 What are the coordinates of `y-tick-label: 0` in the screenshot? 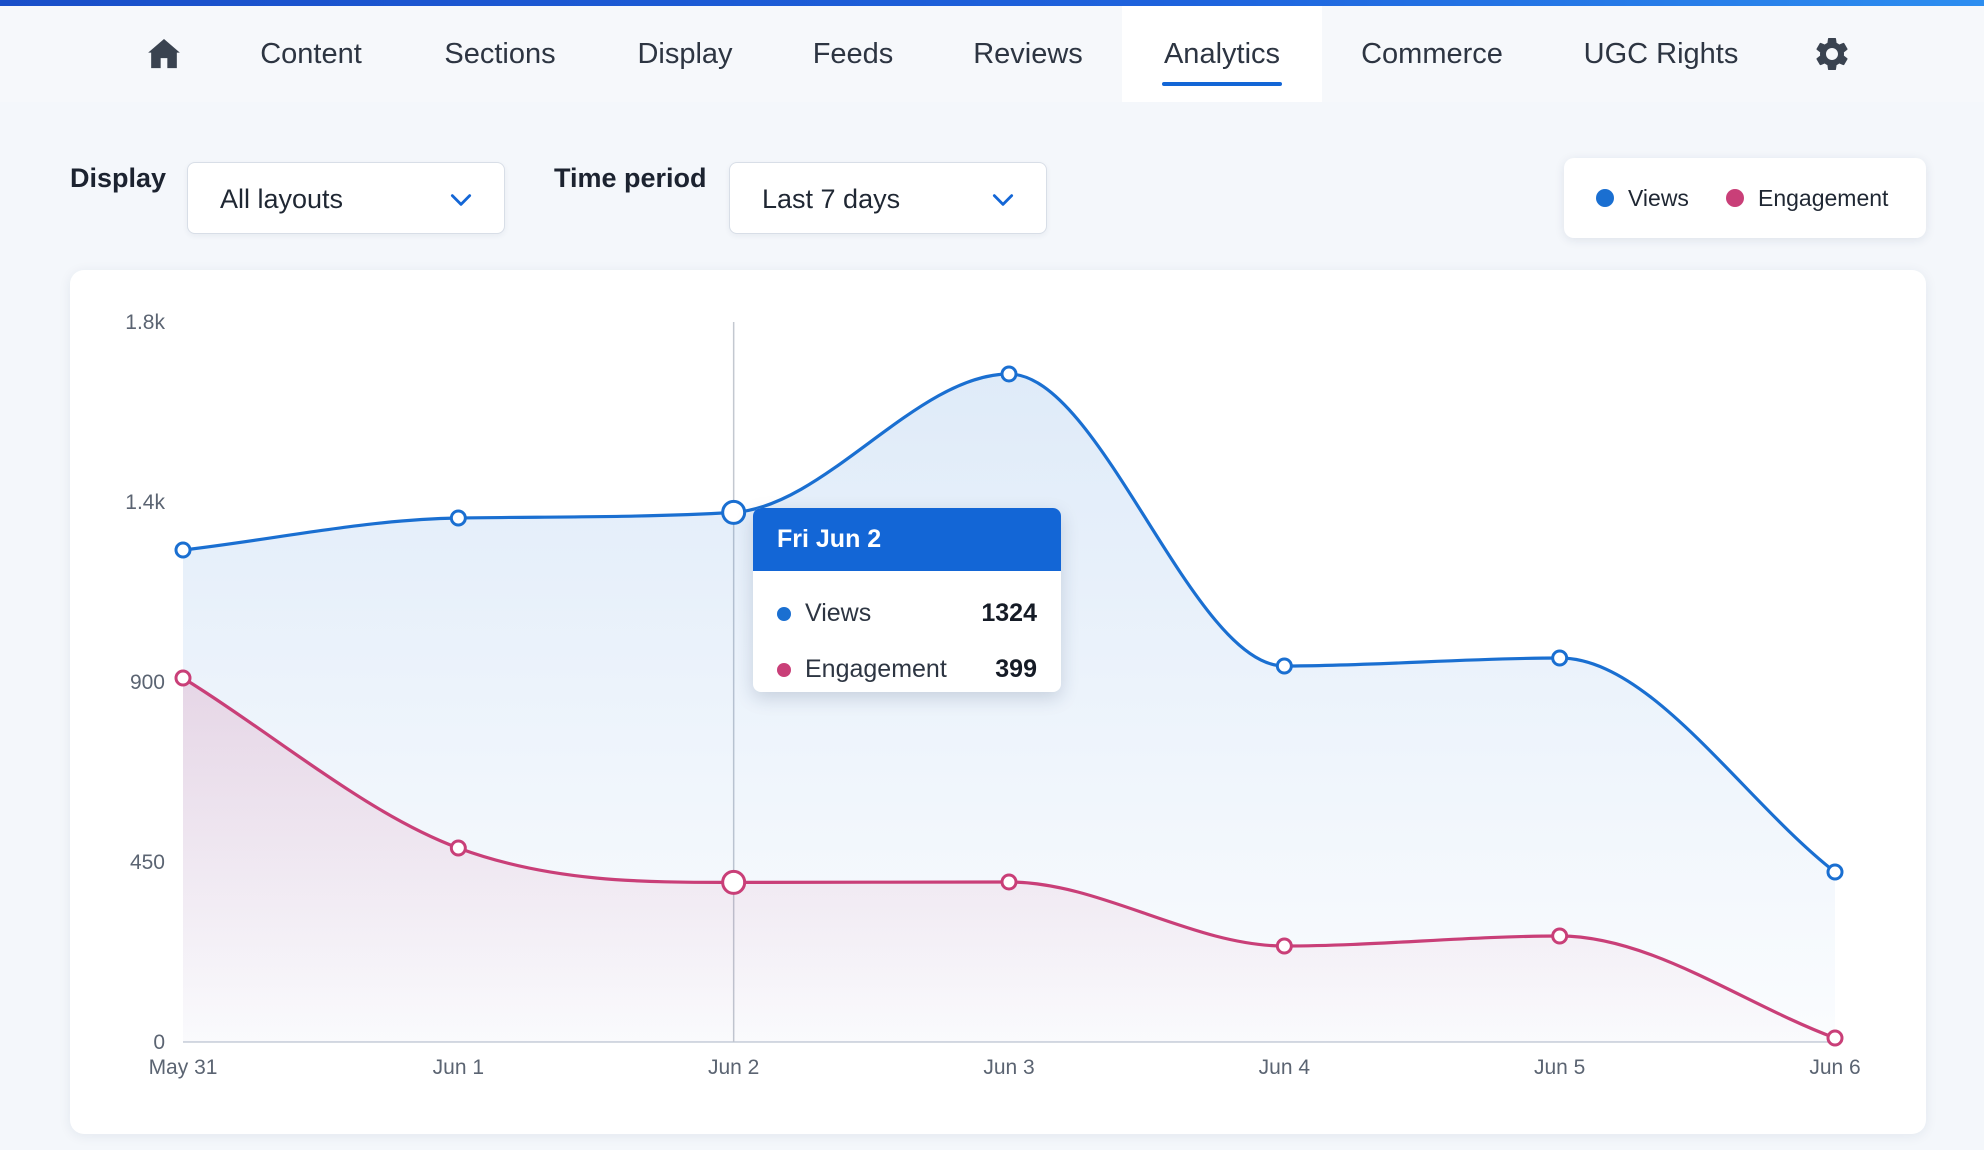 It's located at (159, 1042).